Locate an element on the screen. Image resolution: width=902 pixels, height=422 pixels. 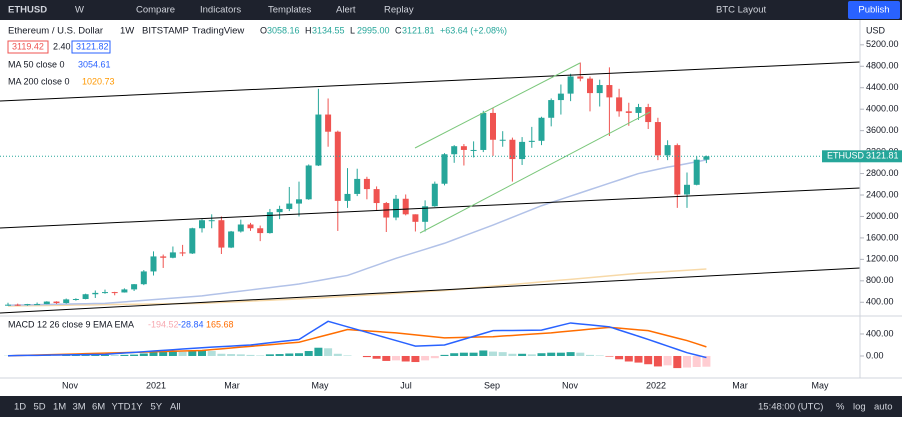
range-button: YTD is located at coordinates (121, 407).